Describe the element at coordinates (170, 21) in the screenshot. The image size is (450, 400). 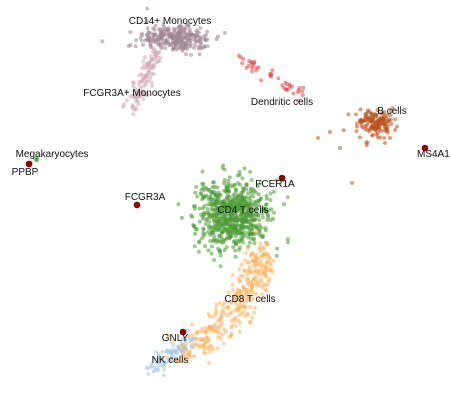
I see `cluster-label-cd14-monocytes: CD14+ Monocytes` at that location.